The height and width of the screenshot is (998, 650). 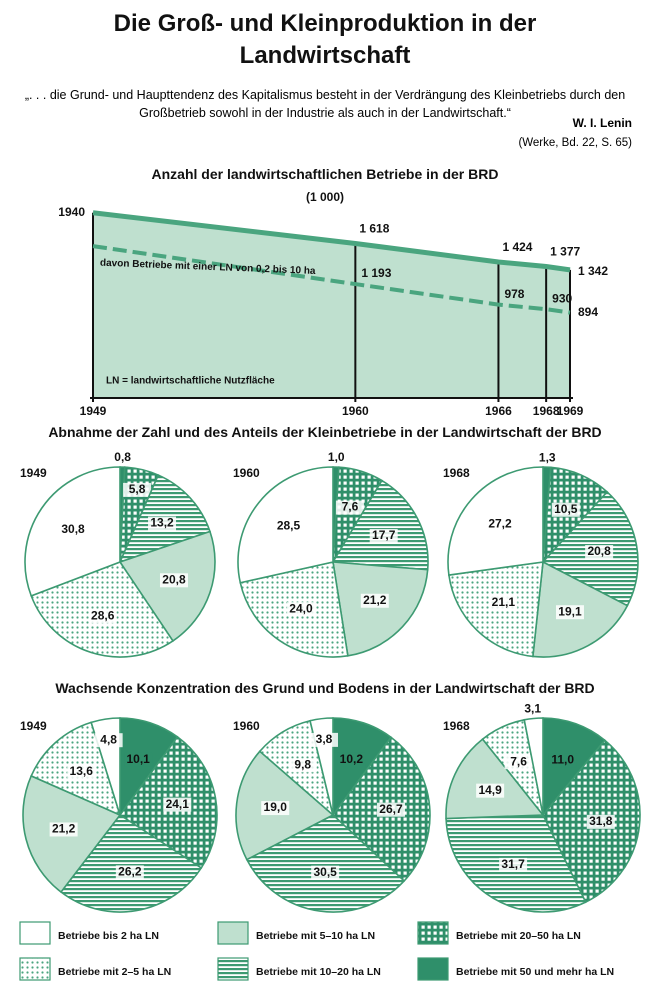 I want to click on value-label: 28,5, so click(x=289, y=526).